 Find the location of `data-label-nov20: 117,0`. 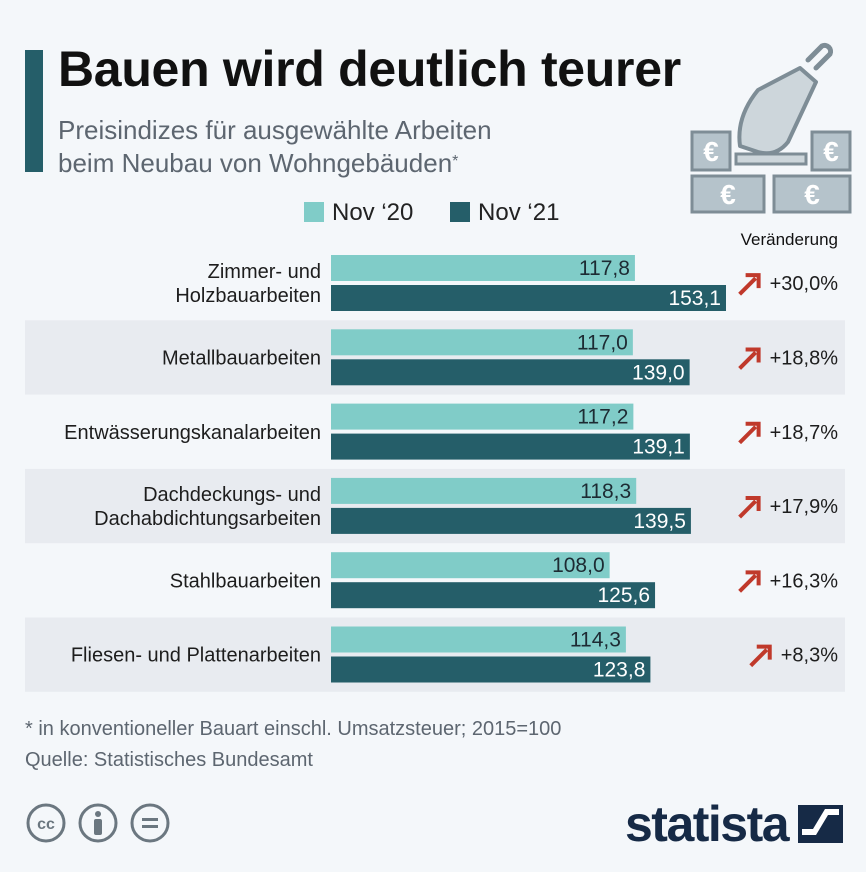

data-label-nov20: 117,0 is located at coordinates (602, 342).